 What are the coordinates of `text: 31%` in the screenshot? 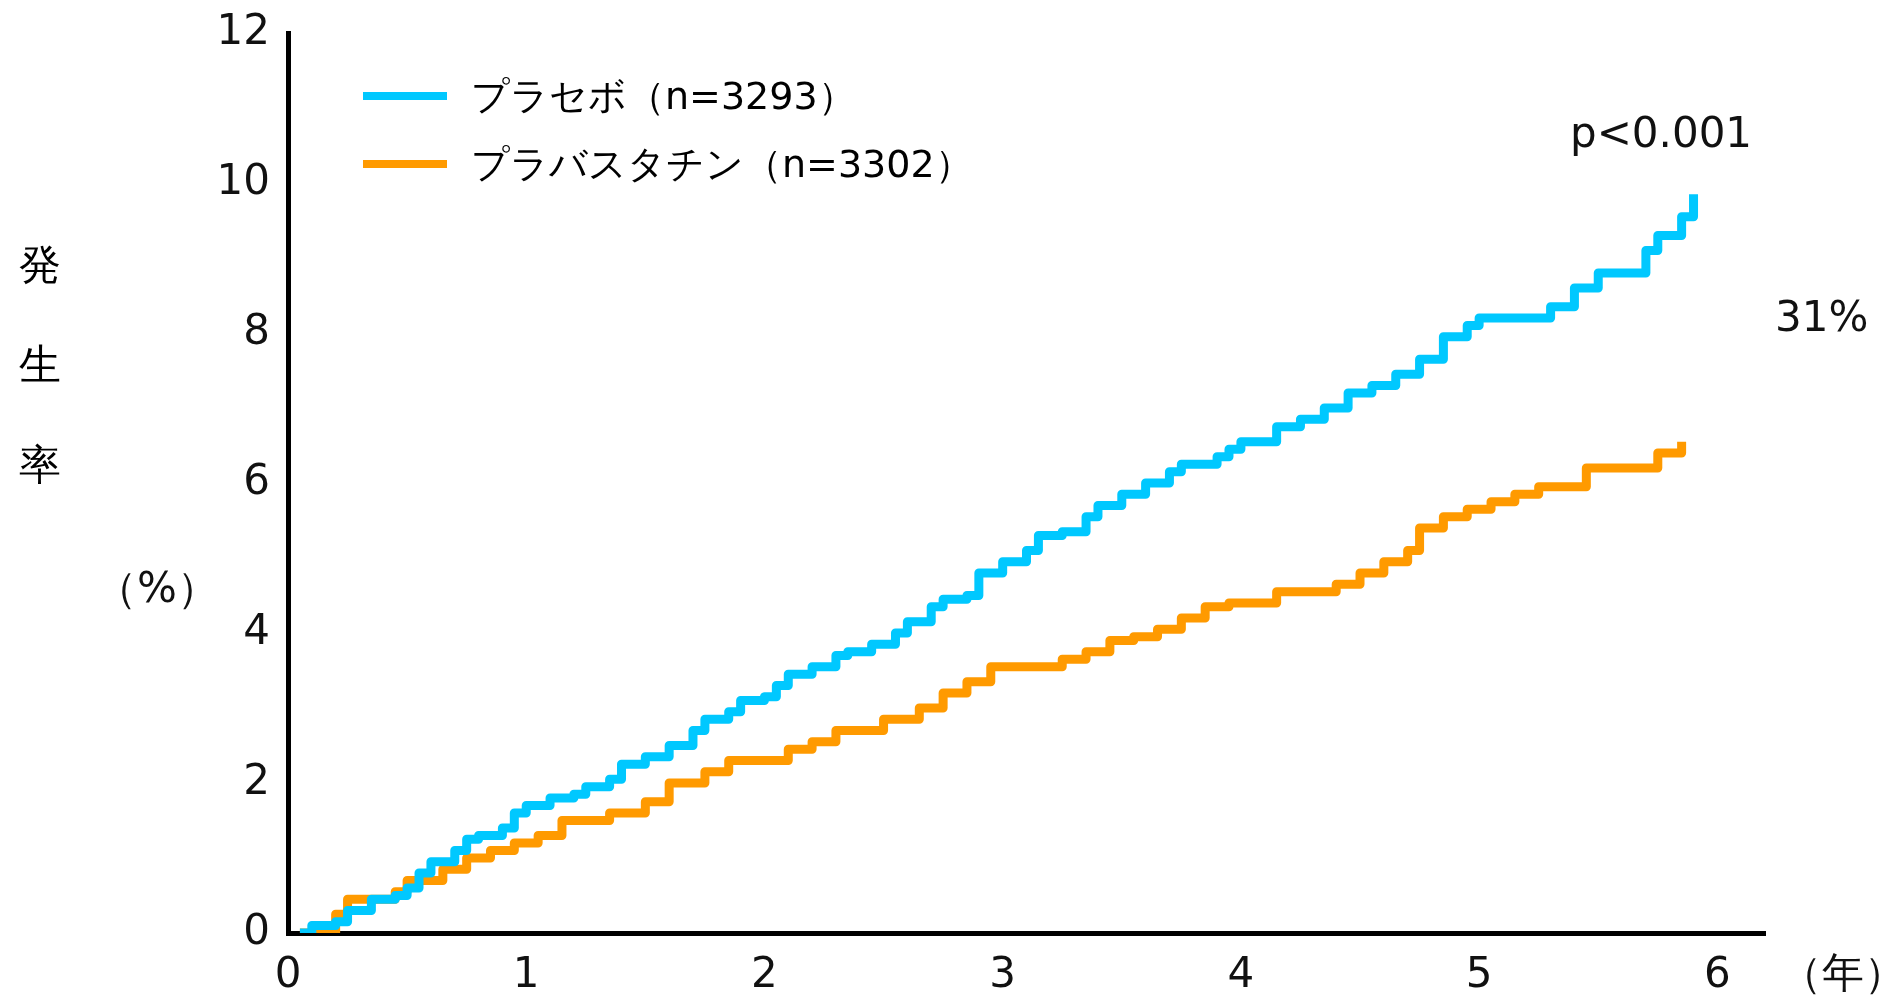 It's located at (1822, 316).